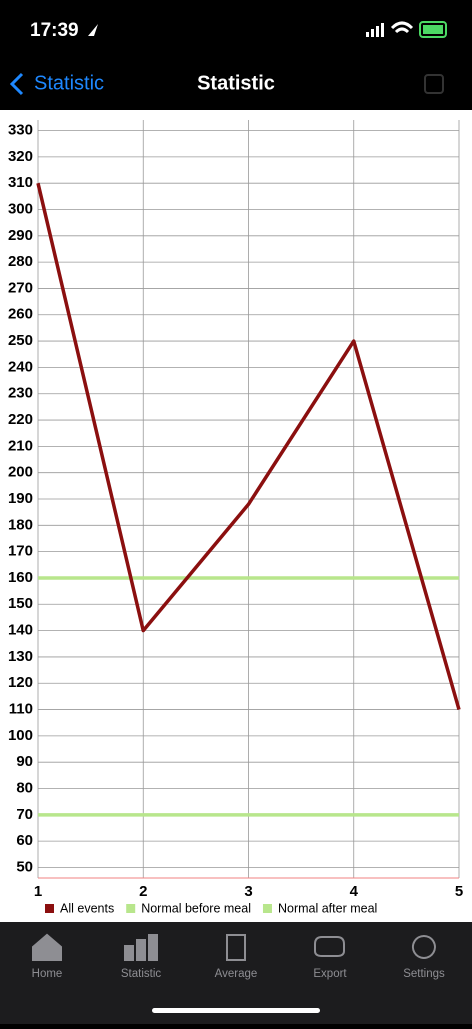 This screenshot has width=472, height=1029. Describe the element at coordinates (20, 551) in the screenshot. I see `y-tick-label: 170` at that location.